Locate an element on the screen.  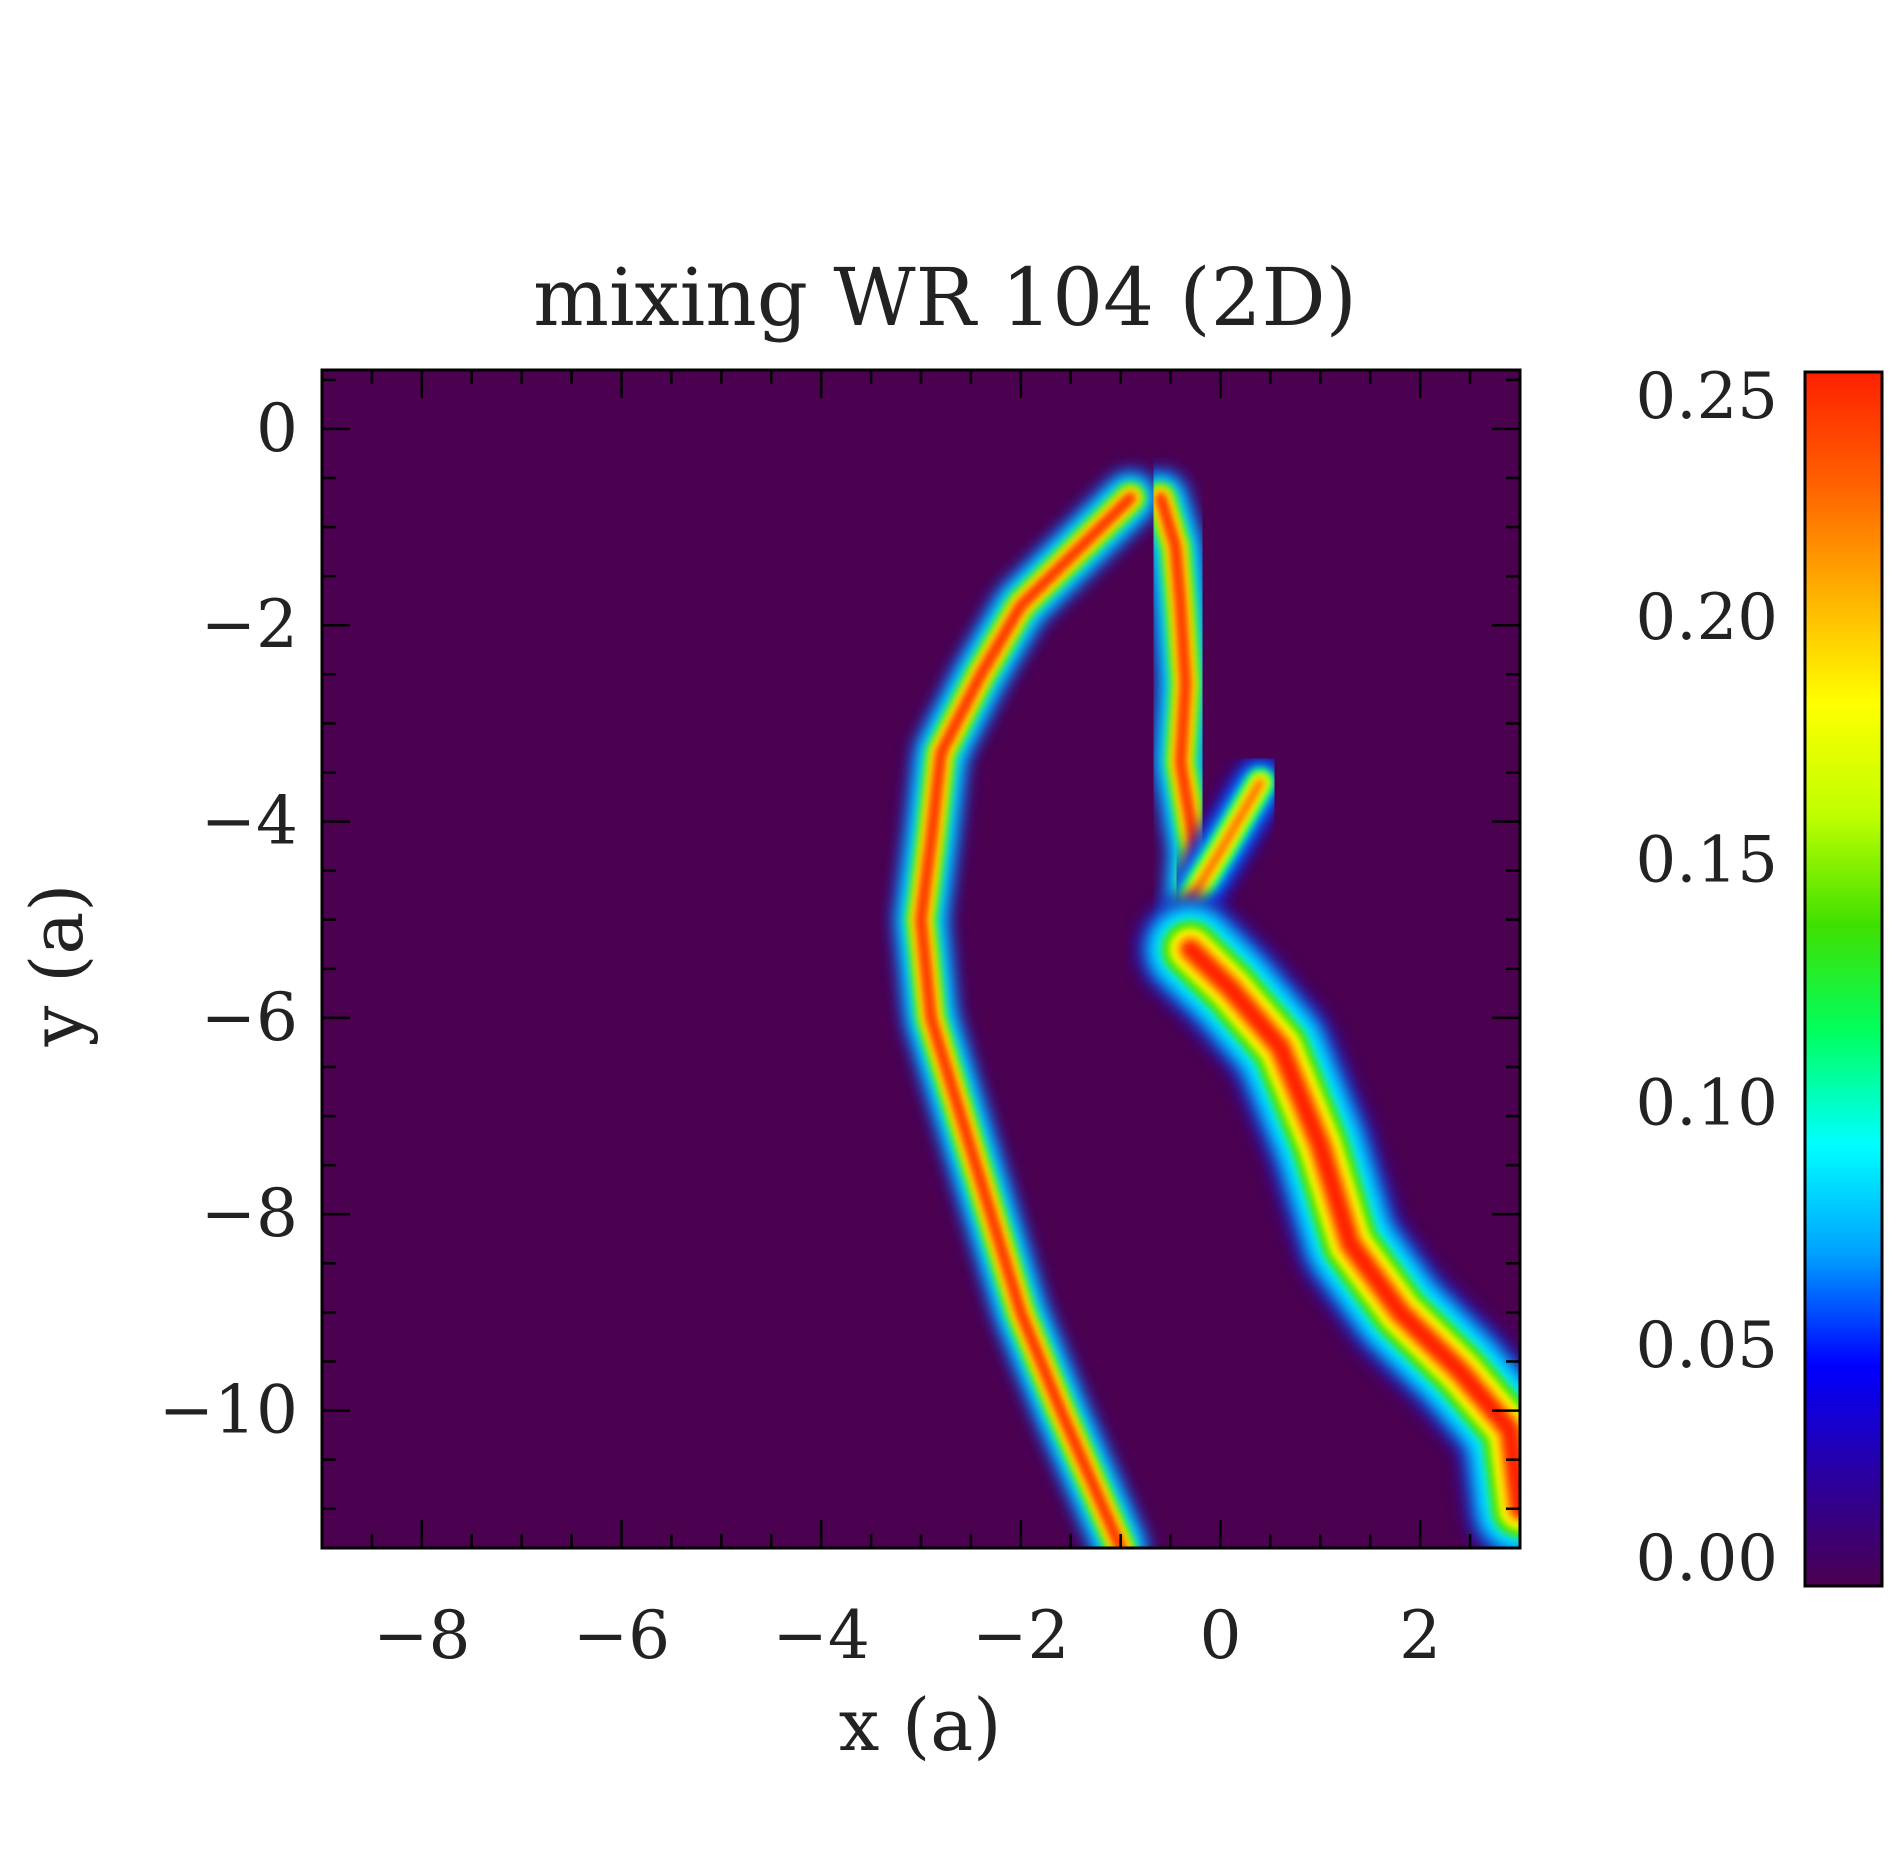
y-tick-label: 0 is located at coordinates (277, 428).